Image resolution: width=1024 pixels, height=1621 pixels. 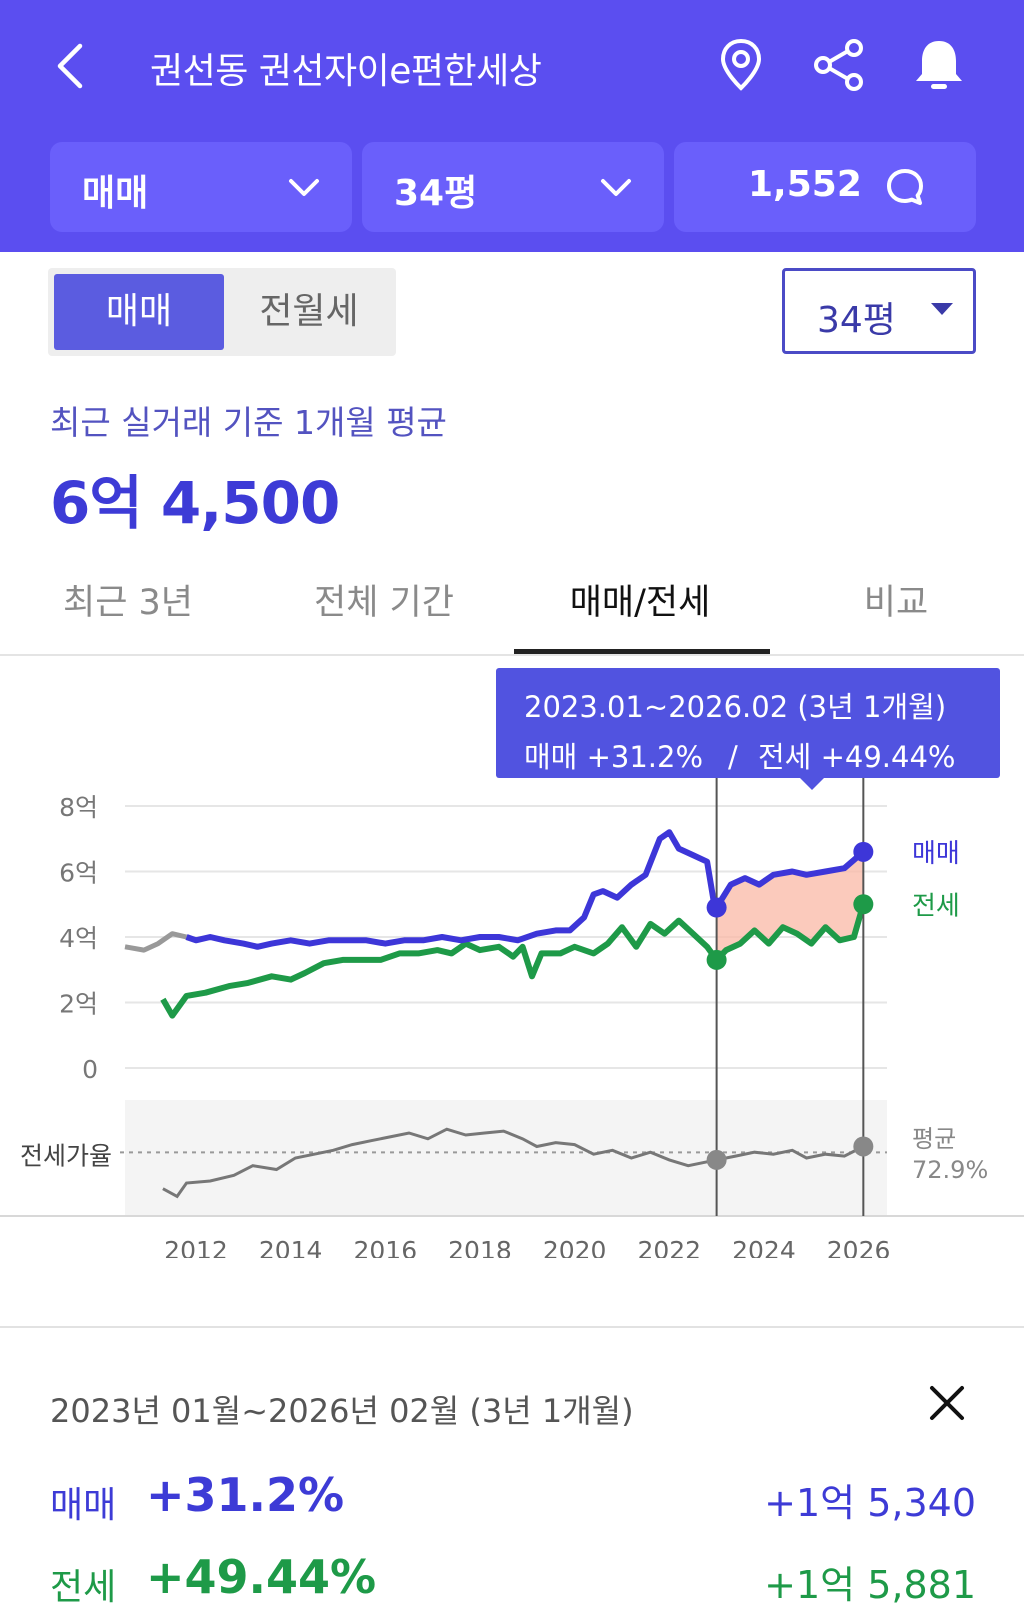 I want to click on deal-type-select-label: 매매, so click(x=115, y=193).